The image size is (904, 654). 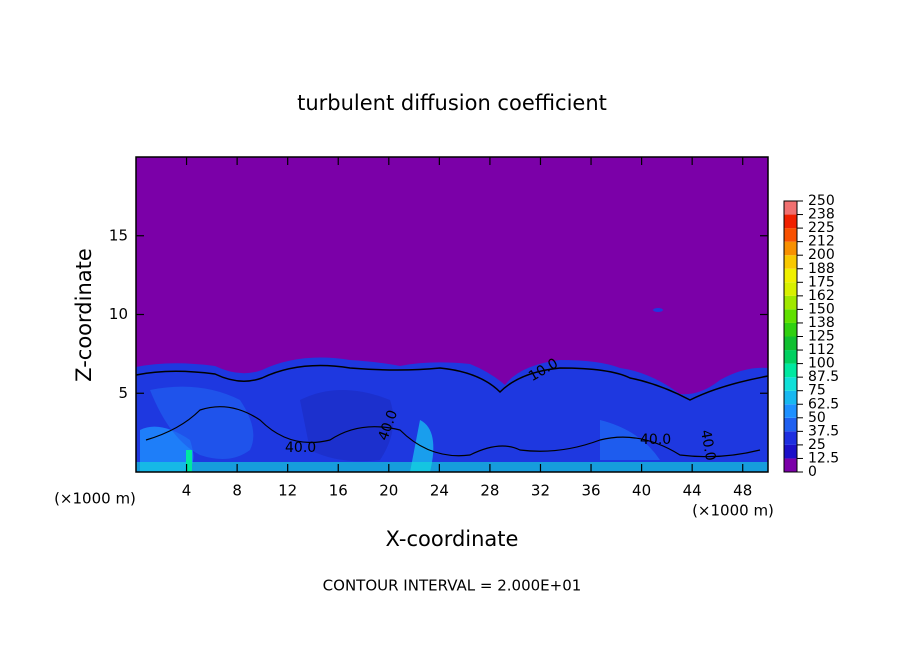 I want to click on contour-interval: CONTOUR INTERVAL = 2.000E+01, so click(x=452, y=586).